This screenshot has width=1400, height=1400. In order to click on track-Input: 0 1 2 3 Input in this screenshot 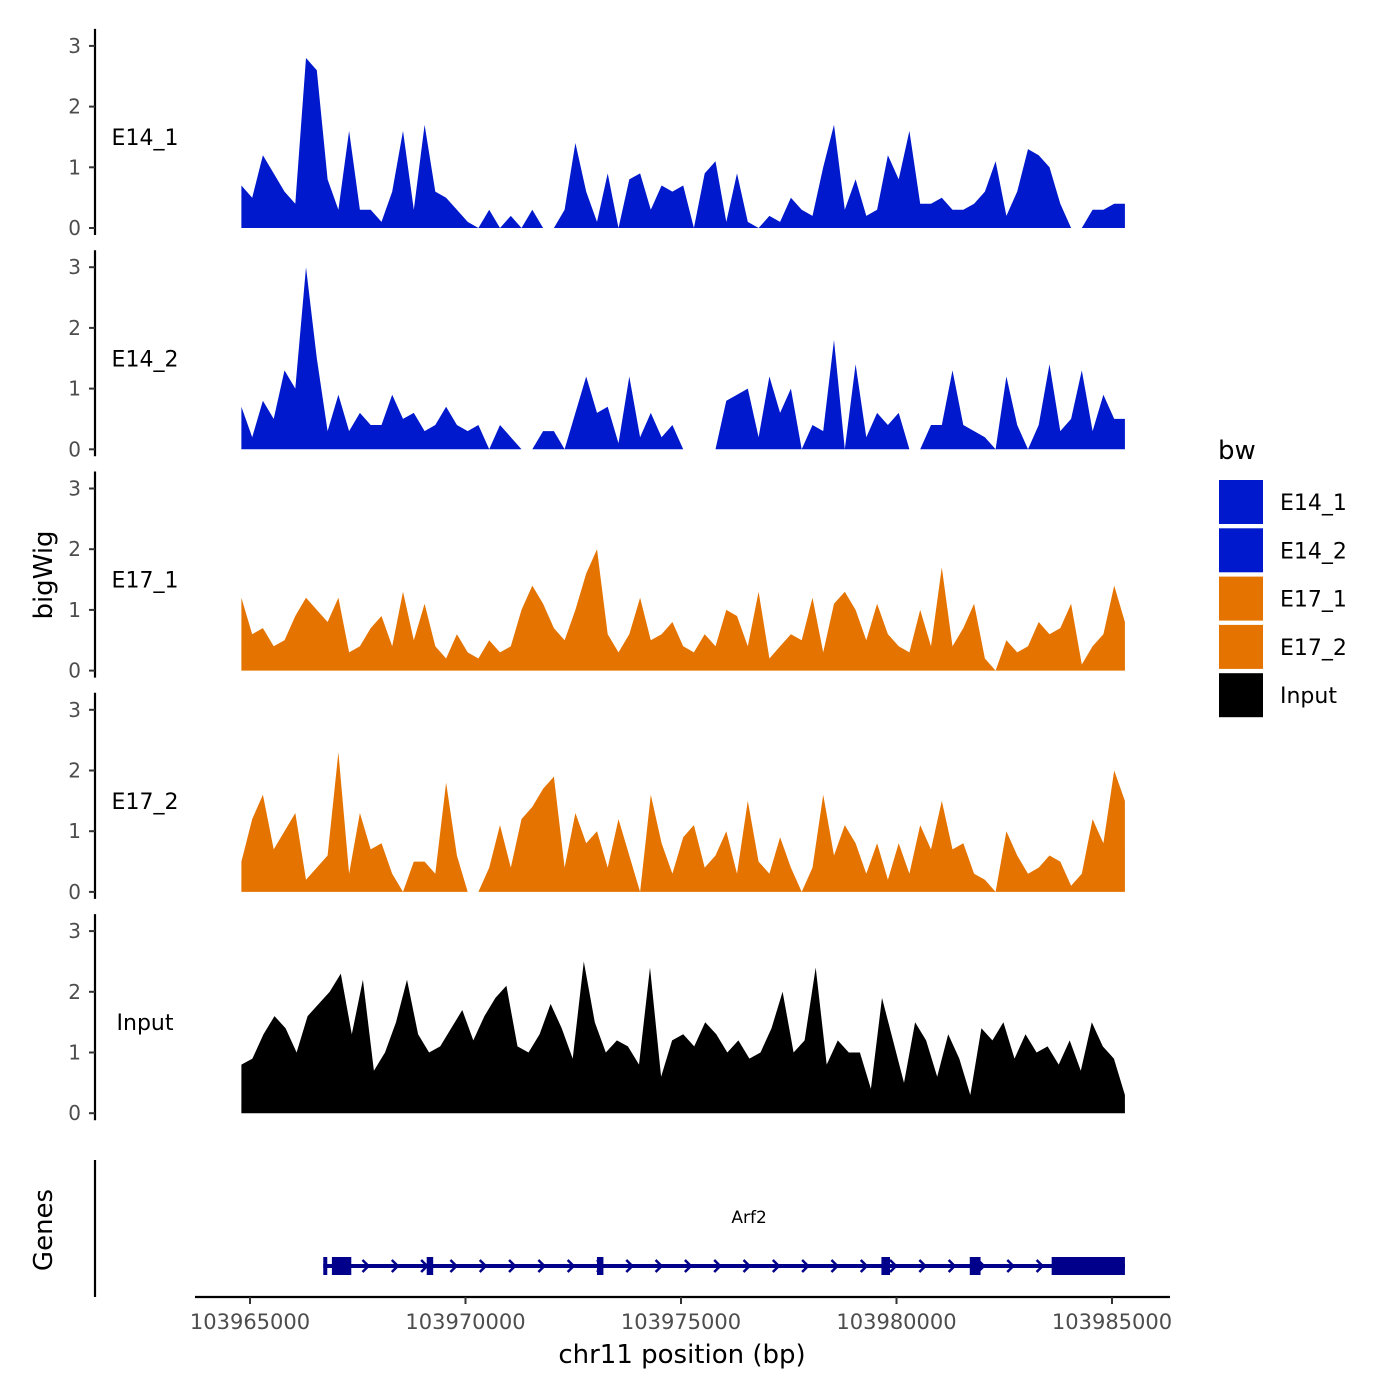, I will do `click(596, 1019)`.